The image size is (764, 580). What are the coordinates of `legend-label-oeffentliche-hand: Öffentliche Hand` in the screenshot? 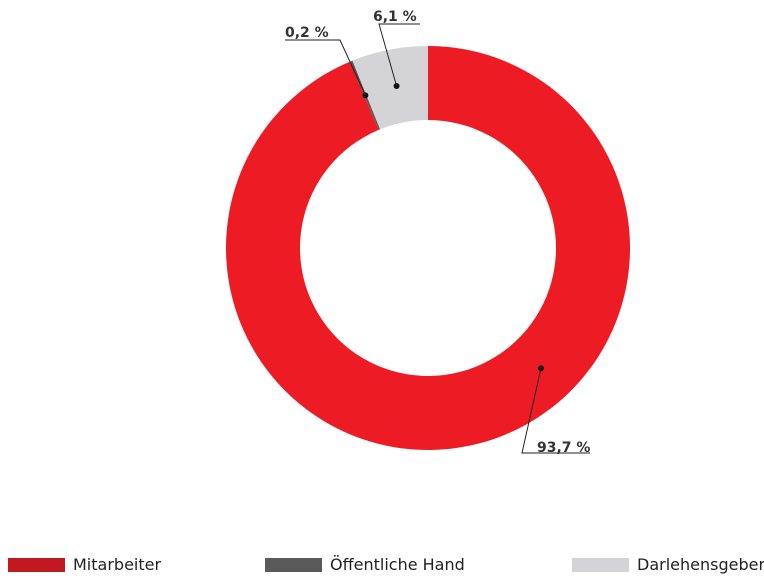 It's located at (397, 564).